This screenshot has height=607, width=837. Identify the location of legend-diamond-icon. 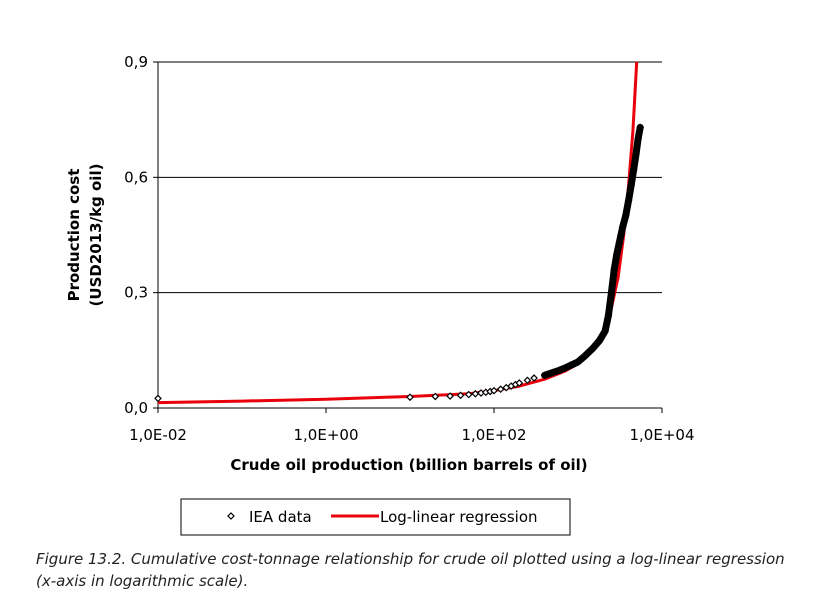
(231, 516).